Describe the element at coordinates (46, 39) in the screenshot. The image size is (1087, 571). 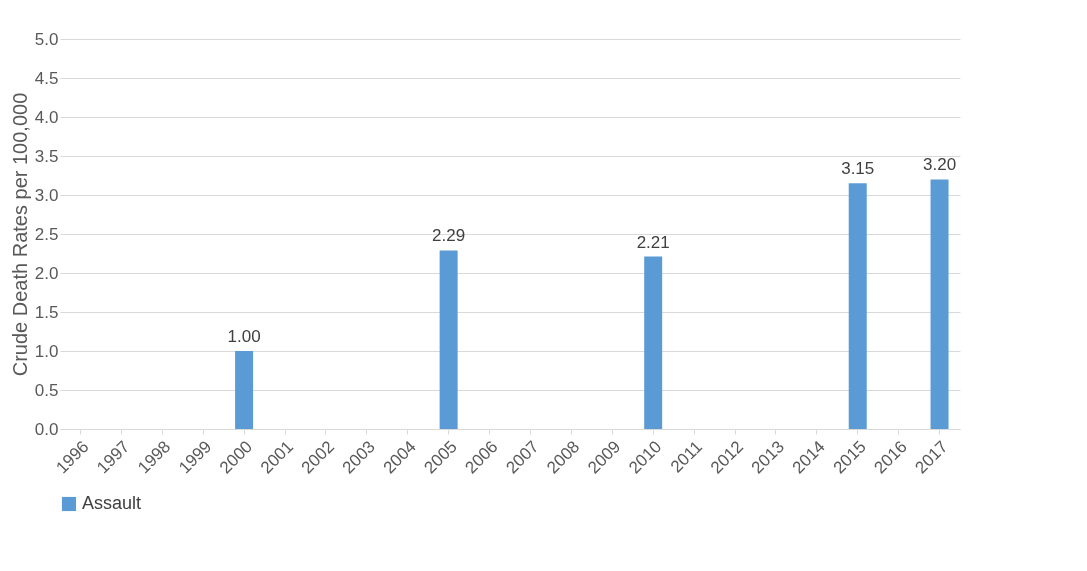
I see `y-tick-label: 5.0` at that location.